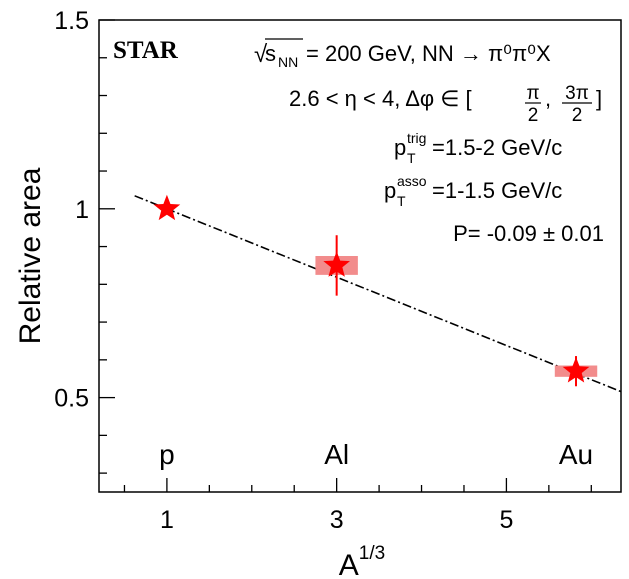 The width and height of the screenshot is (629, 579). What do you see at coordinates (577, 93) in the screenshot?
I see `phi-hi-num: 3π` at bounding box center [577, 93].